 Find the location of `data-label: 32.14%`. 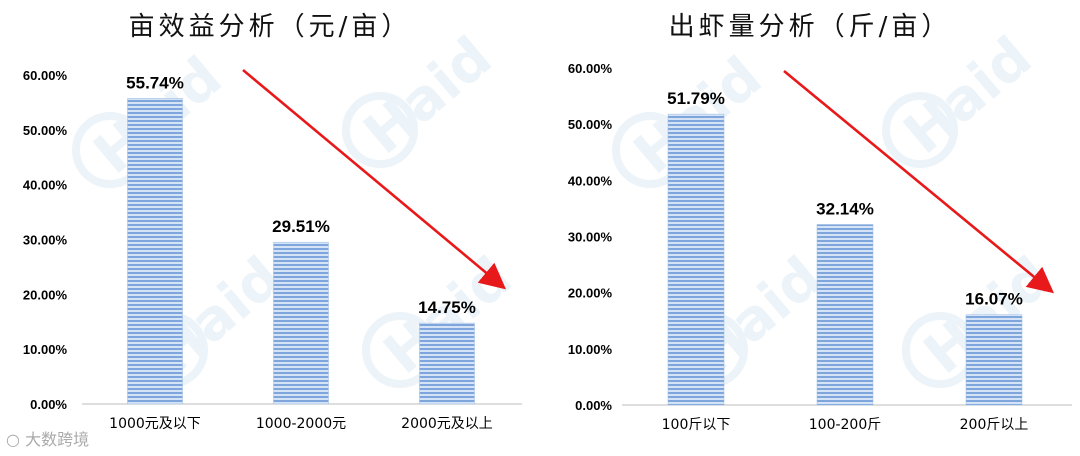

data-label: 32.14% is located at coordinates (845, 208).